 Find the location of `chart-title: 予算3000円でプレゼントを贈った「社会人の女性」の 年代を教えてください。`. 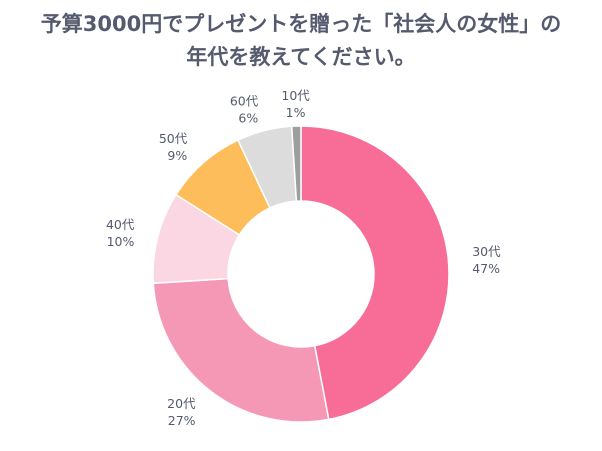

chart-title: 予算3000円でプレゼントを贈った「社会人の女性」の 年代を教えてください。 is located at coordinates (301, 41).